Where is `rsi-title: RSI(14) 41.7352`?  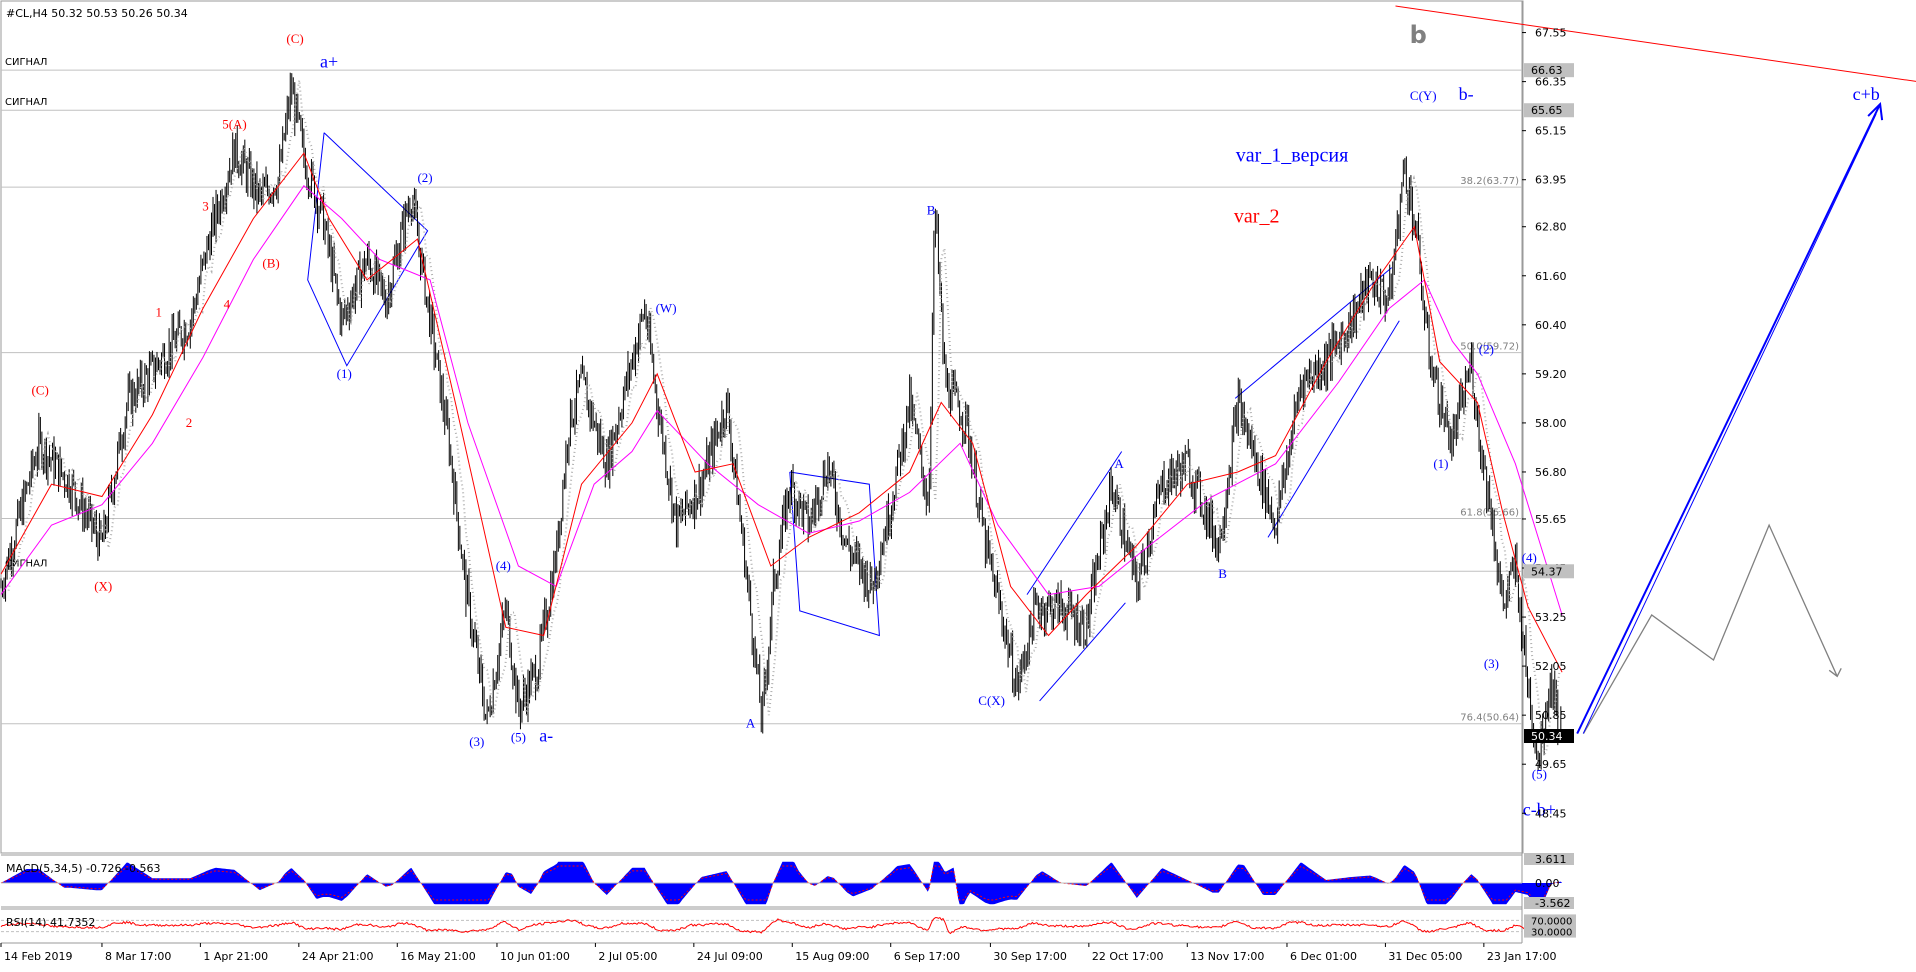 rsi-title: RSI(14) 41.7352 is located at coordinates (50, 922).